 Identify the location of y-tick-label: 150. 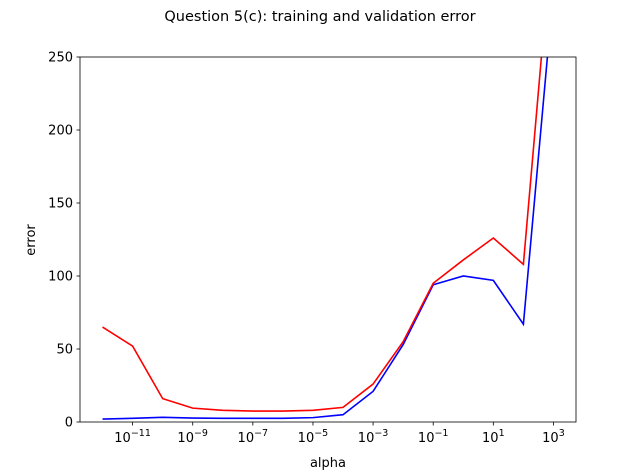
(60, 204).